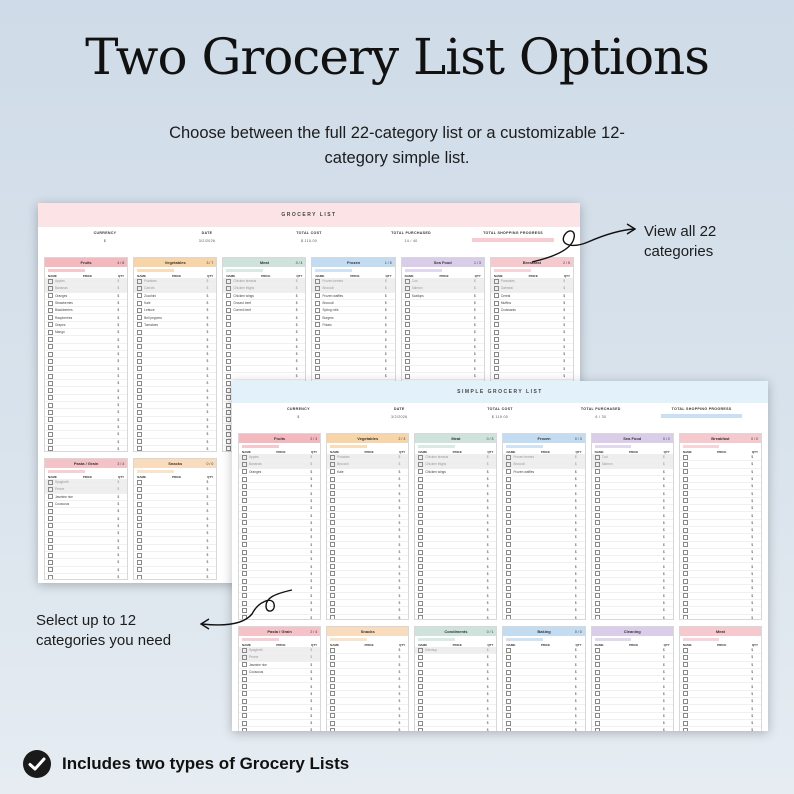 The width and height of the screenshot is (794, 794). I want to click on item-name: Spring rolls, so click(330, 310).